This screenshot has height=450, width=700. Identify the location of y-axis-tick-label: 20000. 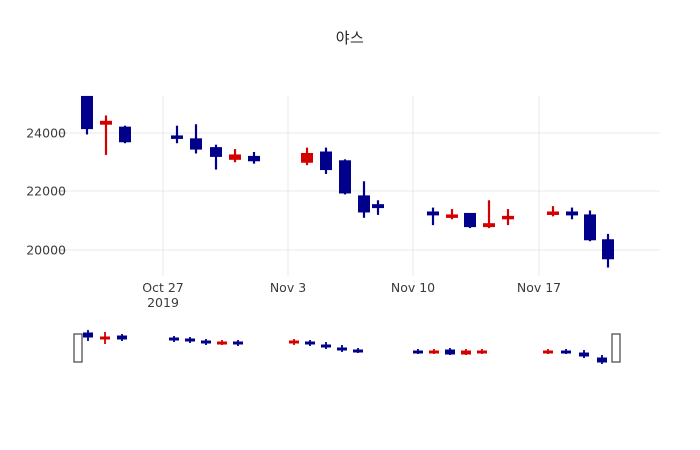
(46, 250).